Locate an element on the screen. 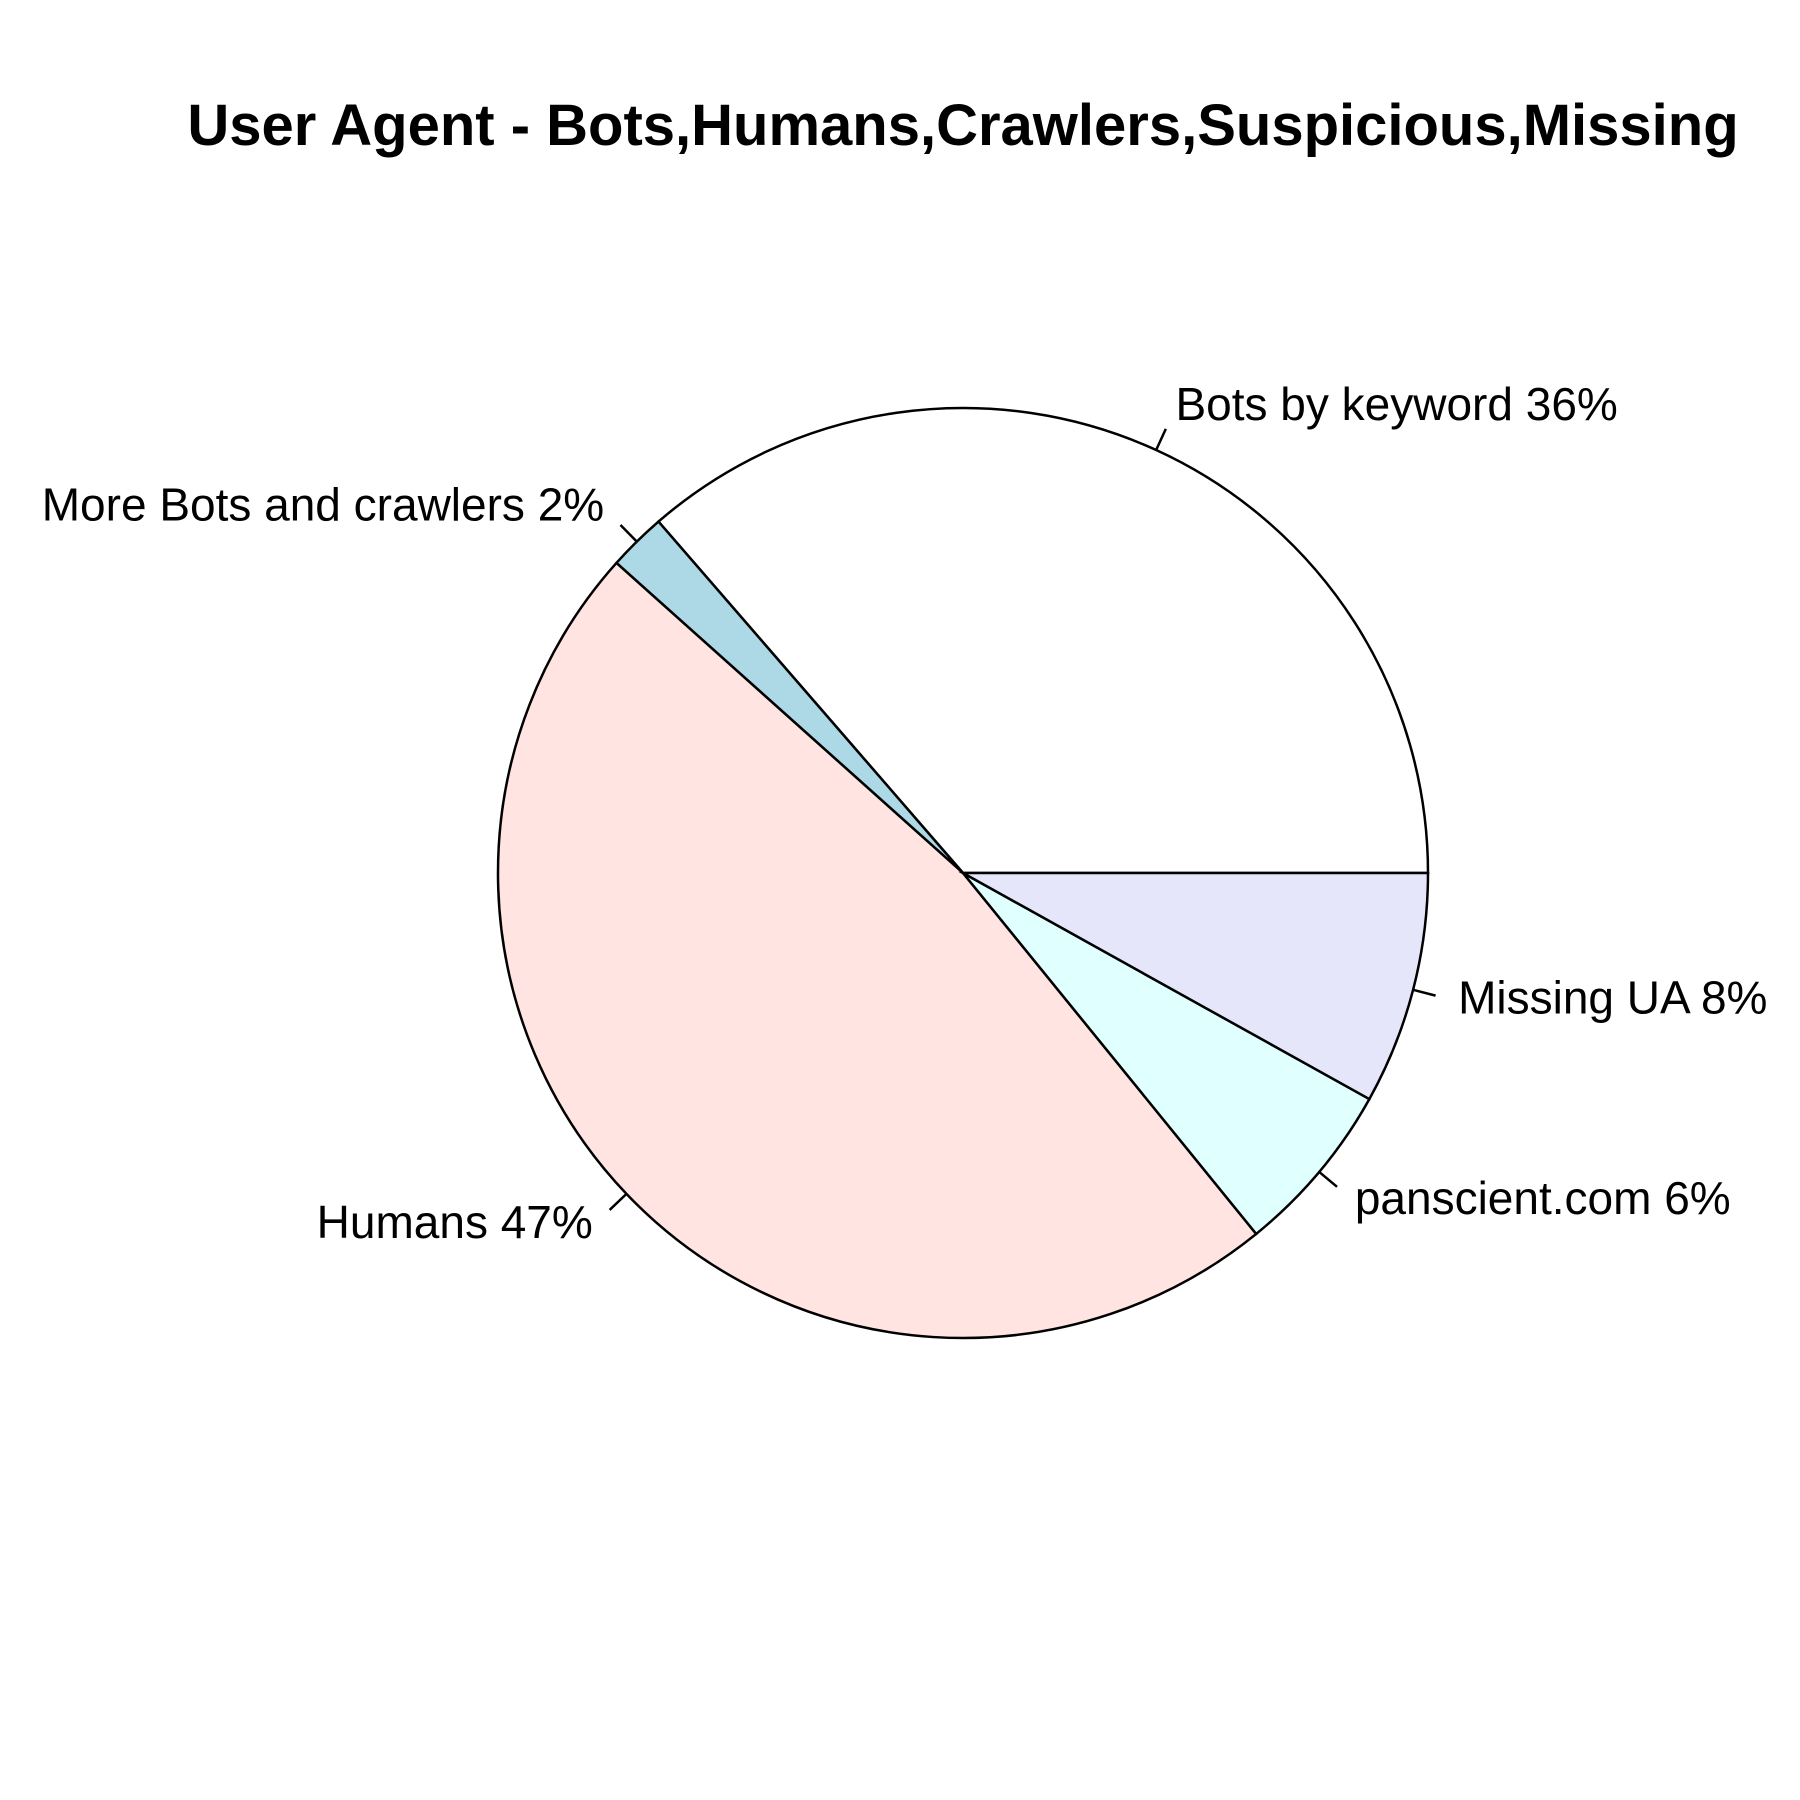 The image size is (1800, 1800). pie-slice is located at coordinates (1194, 986).